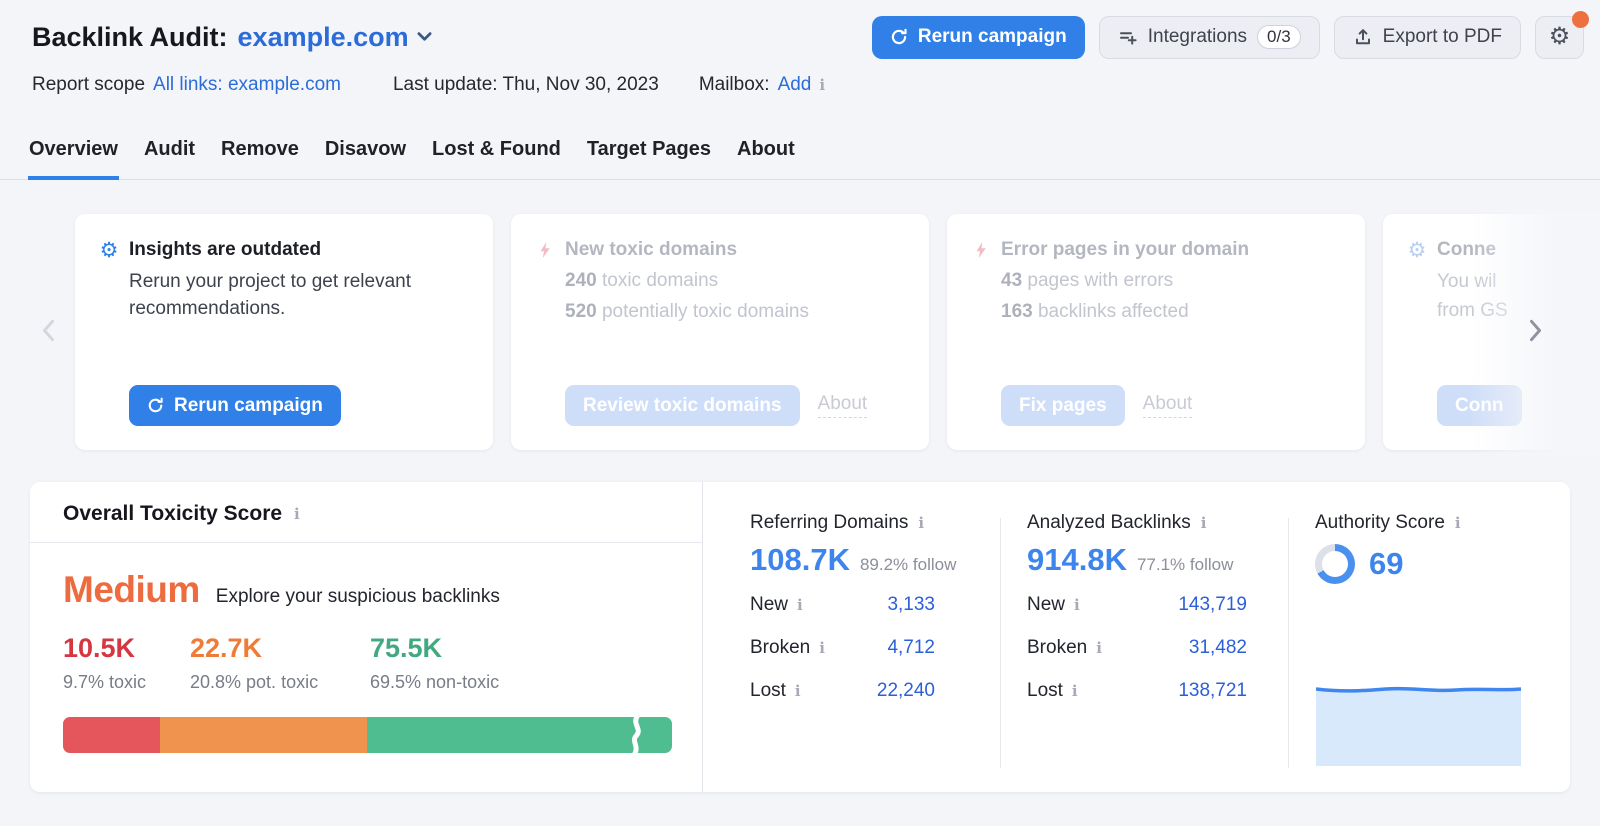 The height and width of the screenshot is (826, 1600). Describe the element at coordinates (1197, 36) in the screenshot. I see `integrations-label: Integrations` at that location.